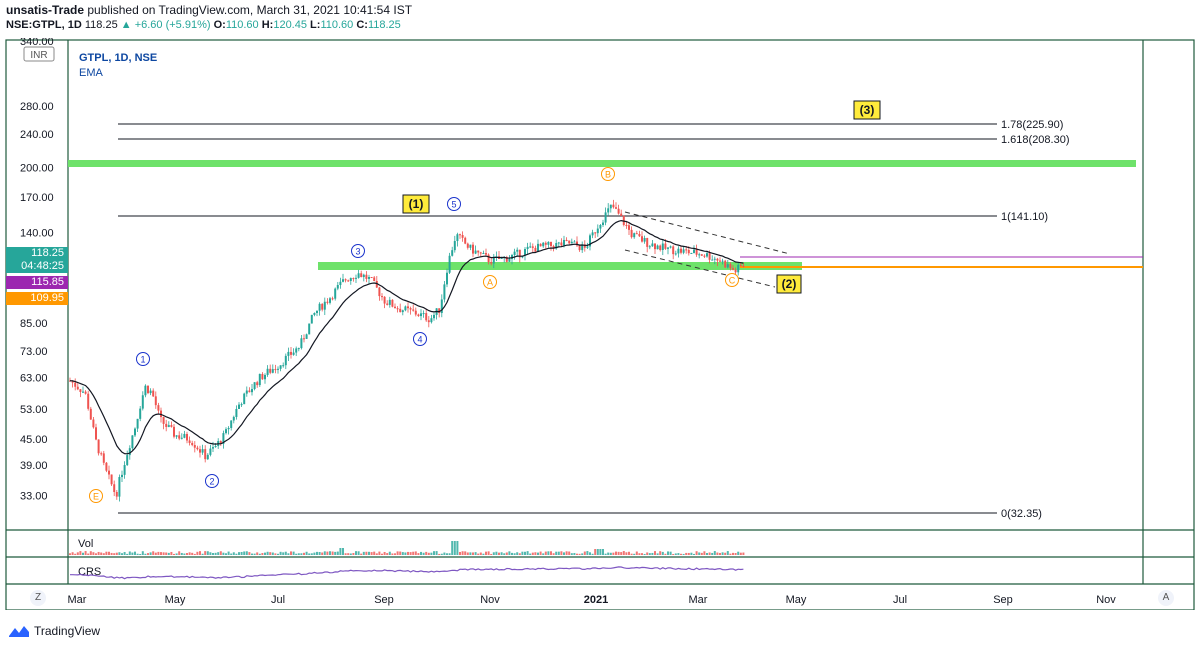 The image size is (1200, 647). What do you see at coordinates (608, 174) in the screenshot?
I see `wave-circle-B` at bounding box center [608, 174].